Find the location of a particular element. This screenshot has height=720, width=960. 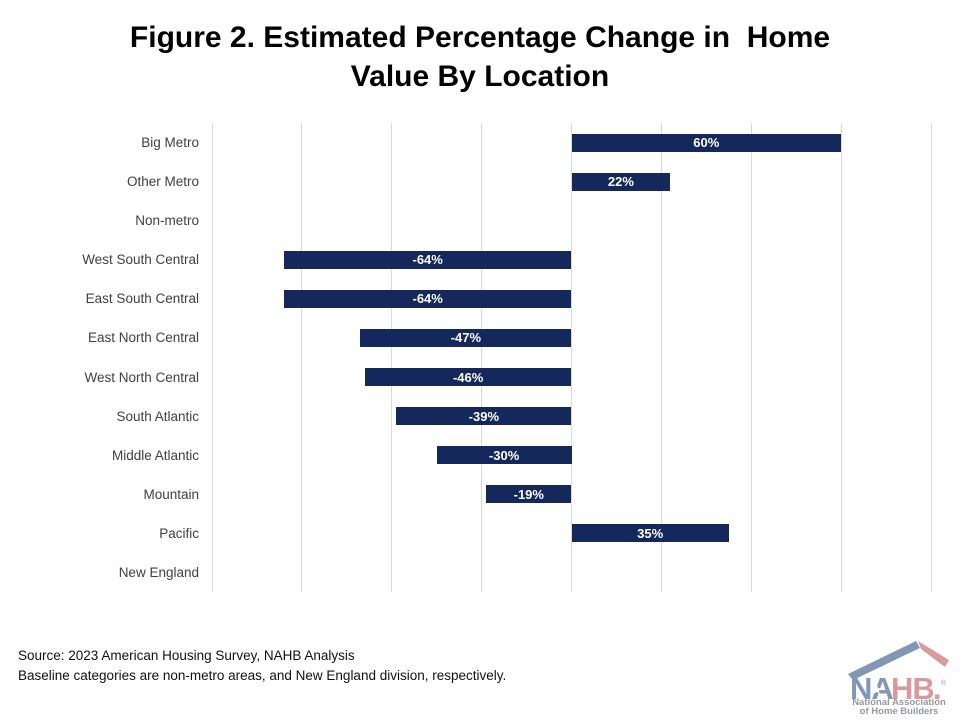

bar-value-label: -30% is located at coordinates (504, 455).